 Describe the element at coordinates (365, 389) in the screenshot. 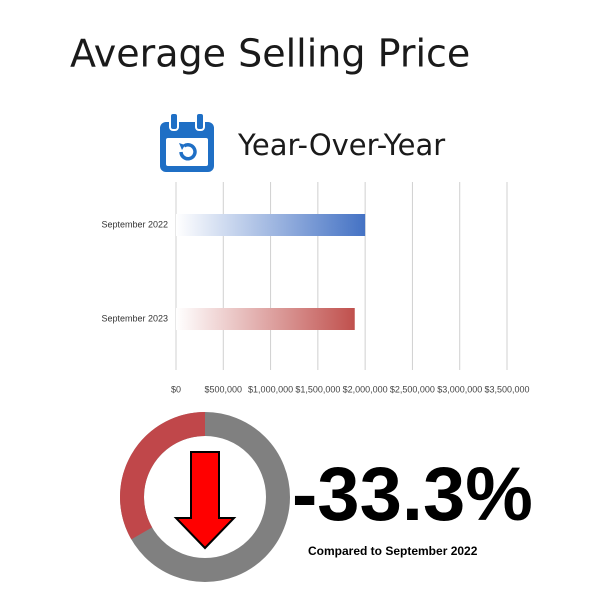

I see `x-tick-label: $2,000,000` at that location.